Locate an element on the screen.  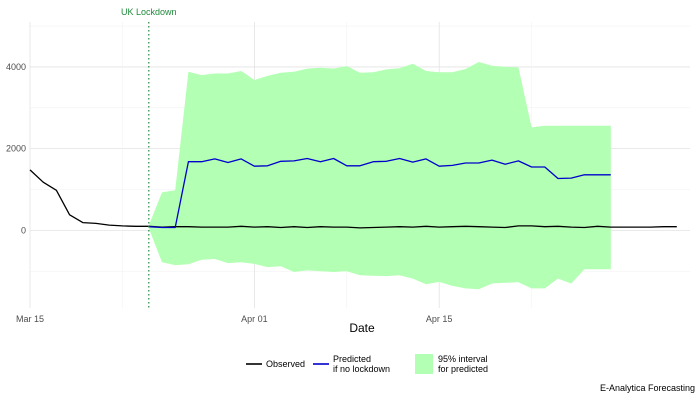
series-line-predicted is located at coordinates (379, 193).